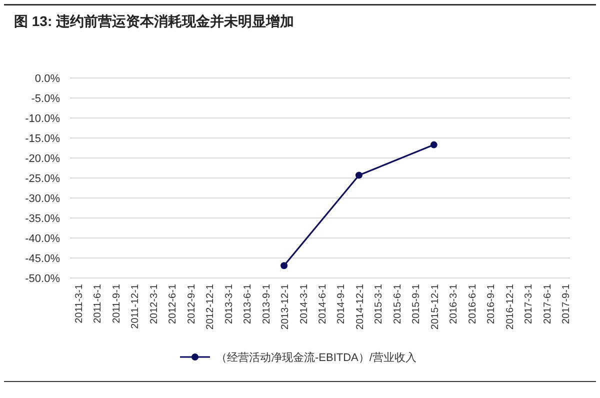  Describe the element at coordinates (304, 304) in the screenshot. I see `x-tick-label: 2014-3-1` at that location.